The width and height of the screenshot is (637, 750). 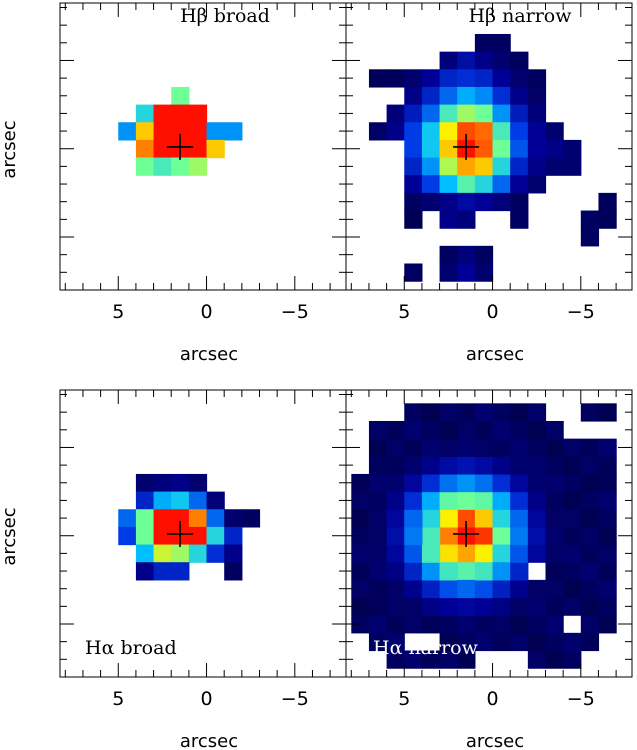 What do you see at coordinates (295, 312) in the screenshot?
I see `x-tick-label: −5` at bounding box center [295, 312].